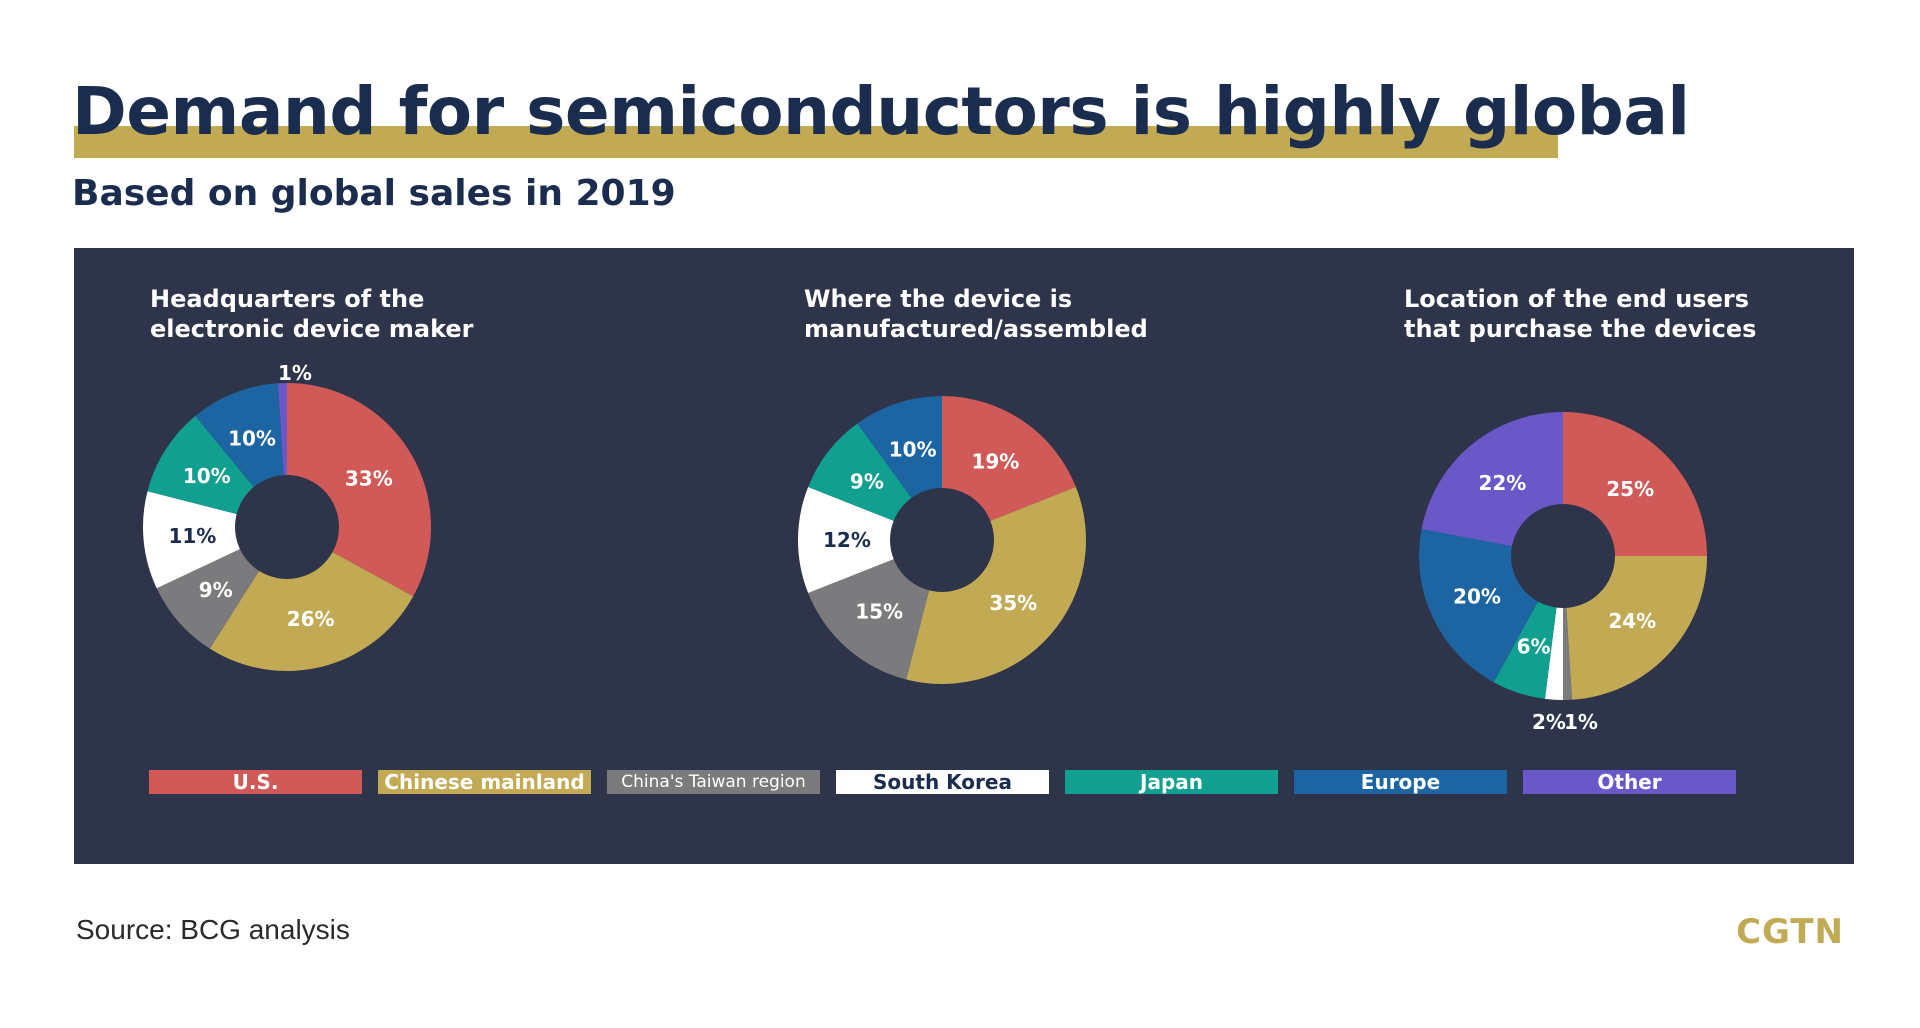  Describe the element at coordinates (1632, 621) in the screenshot. I see `slice-label: 24%` at that location.